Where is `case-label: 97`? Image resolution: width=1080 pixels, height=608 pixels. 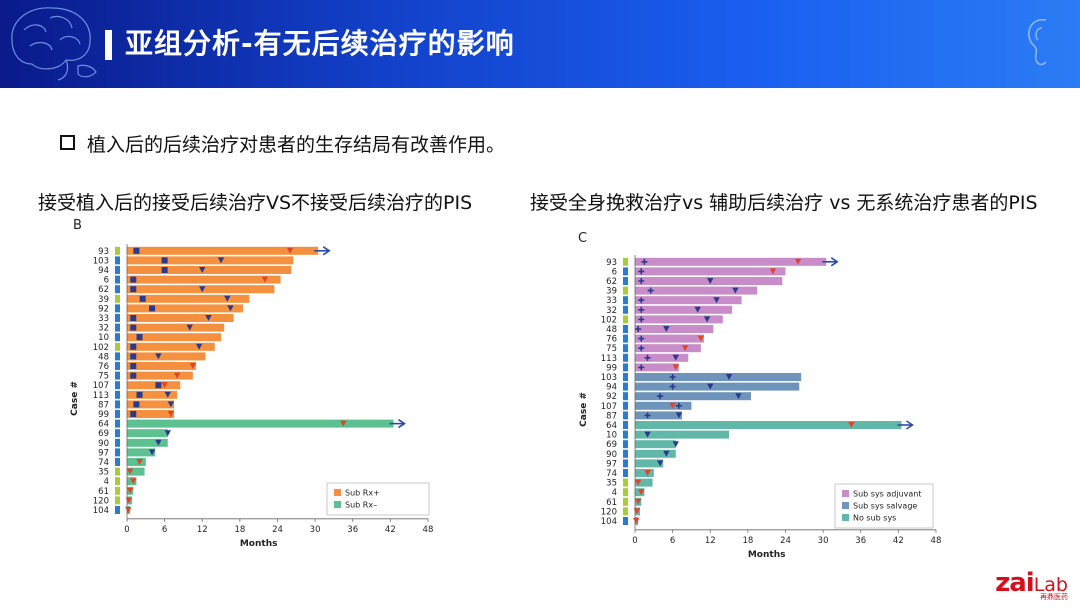 case-label: 97 is located at coordinates (103, 453).